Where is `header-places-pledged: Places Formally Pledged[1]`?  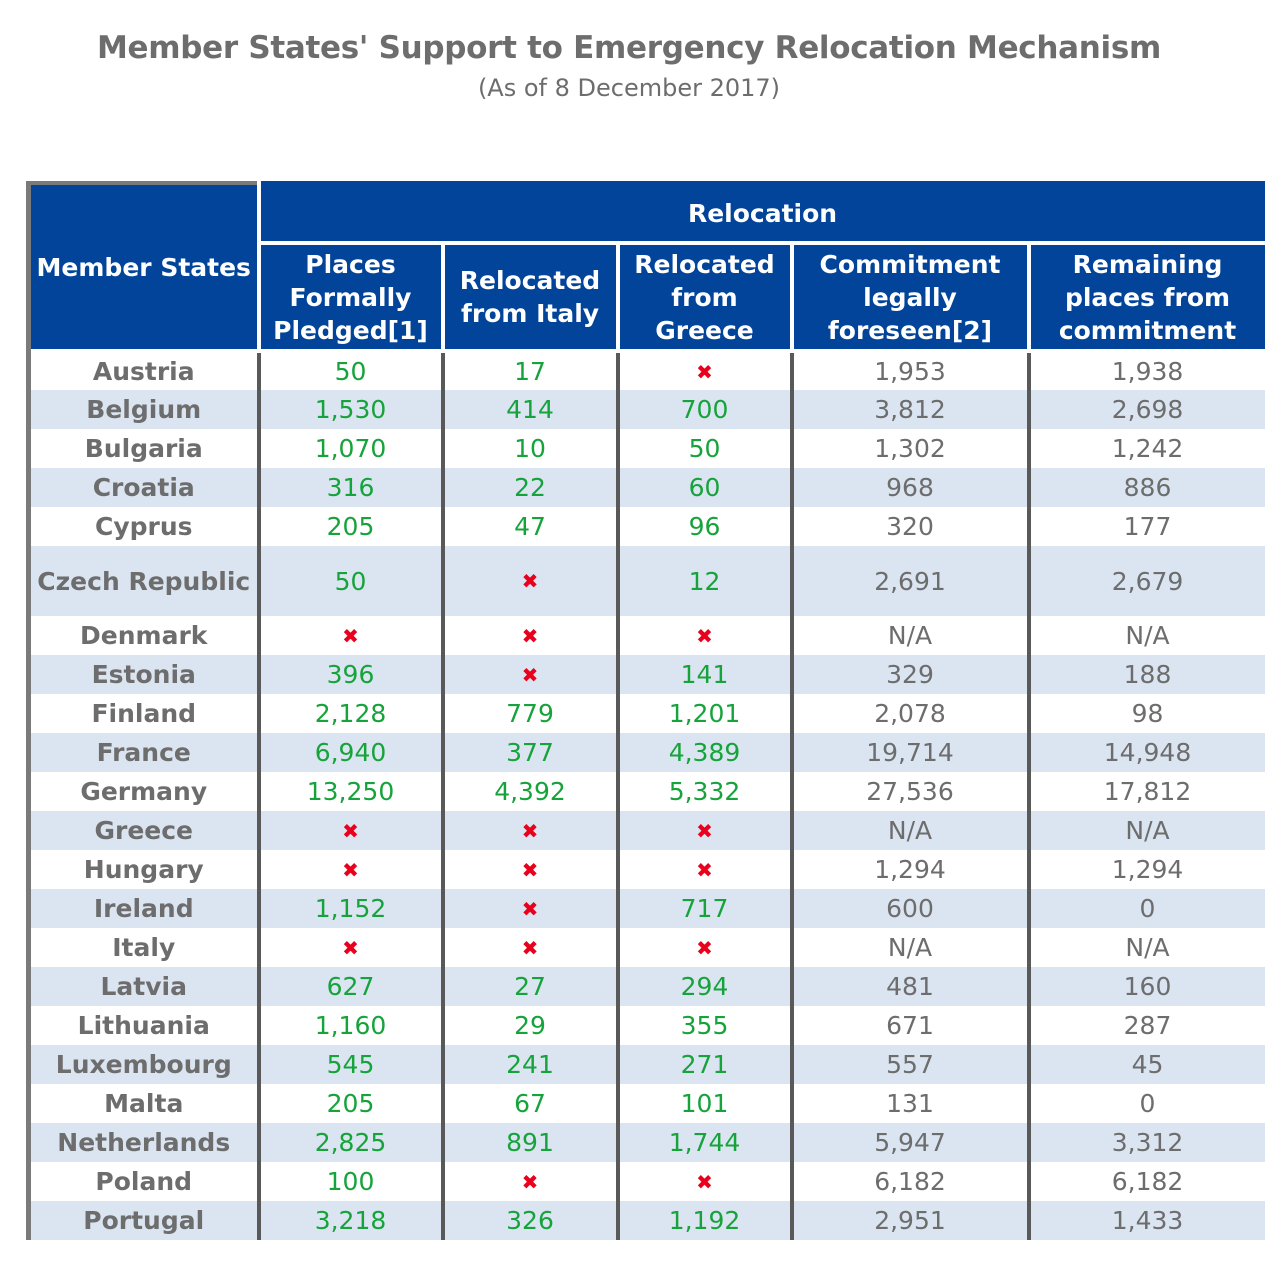 header-places-pledged: Places Formally Pledged[1] is located at coordinates (350, 297).